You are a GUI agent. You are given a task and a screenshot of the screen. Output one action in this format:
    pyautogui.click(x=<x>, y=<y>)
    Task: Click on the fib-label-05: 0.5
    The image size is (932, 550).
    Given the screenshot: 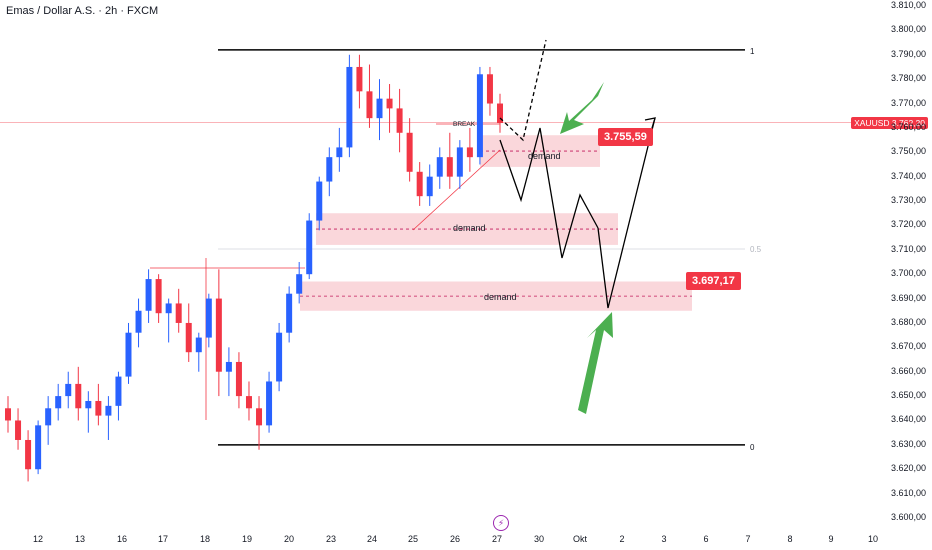 What is the action you would take?
    pyautogui.click(x=756, y=249)
    